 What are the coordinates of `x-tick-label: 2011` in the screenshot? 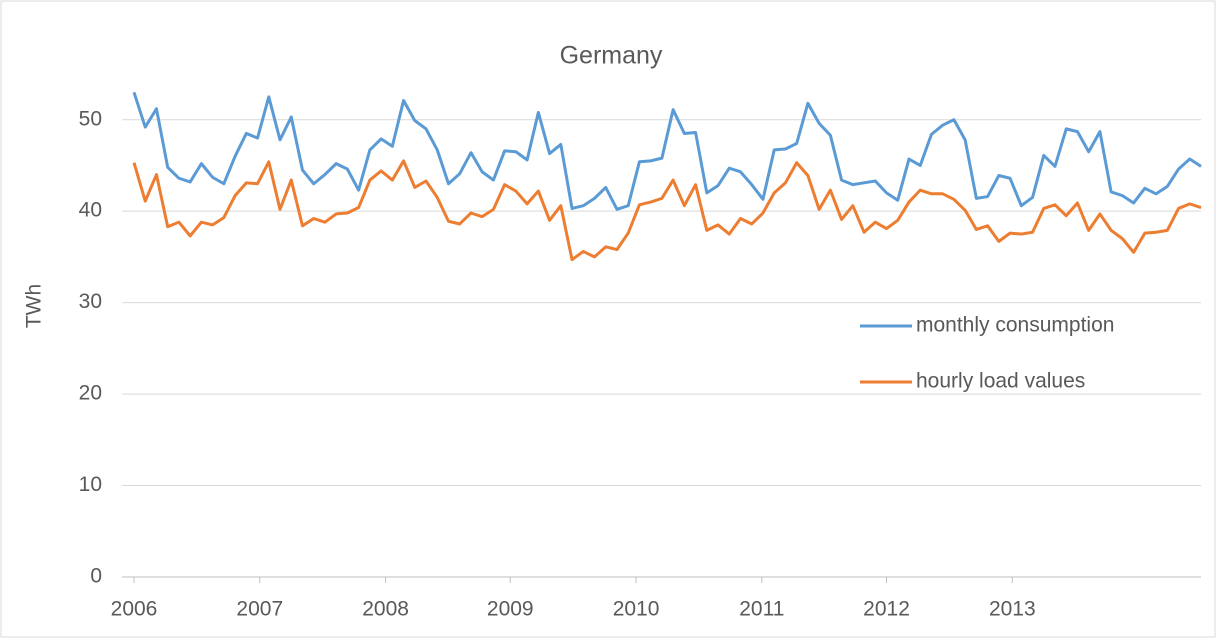 It's located at (761, 609).